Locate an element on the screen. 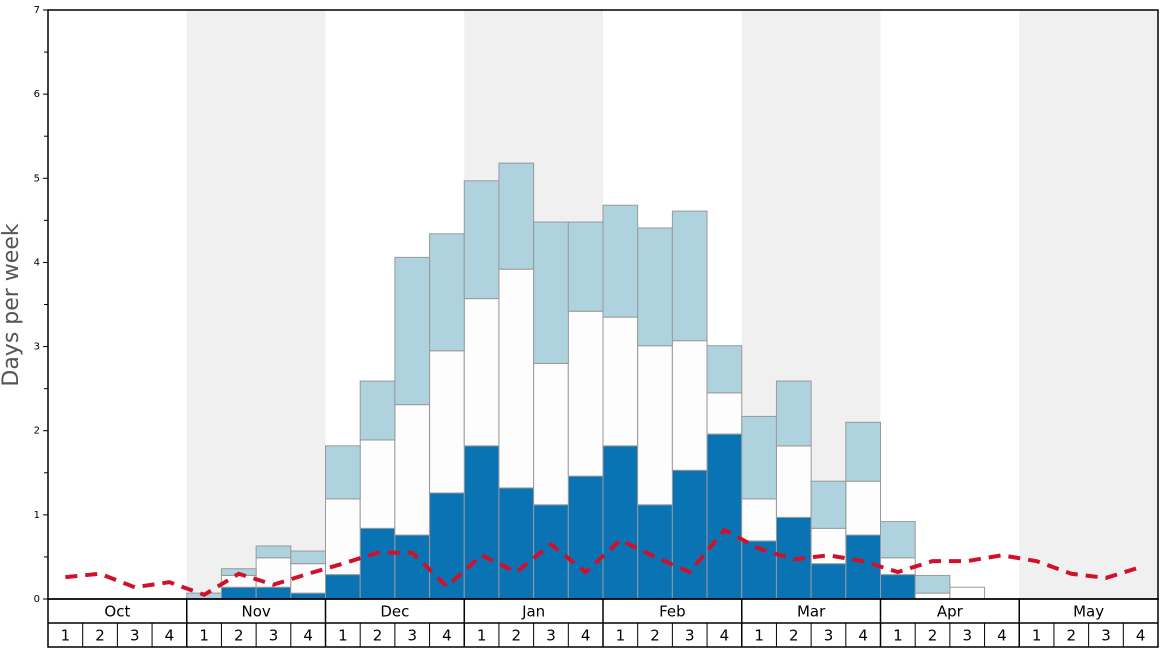  month-label: Jan is located at coordinates (533, 612).